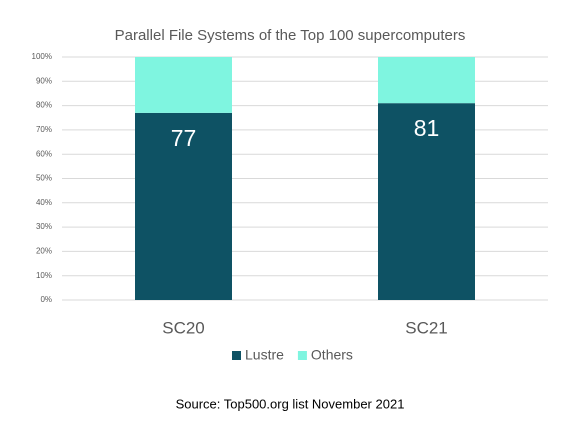 The width and height of the screenshot is (577, 427). I want to click on x-tick-label: SC20, so click(183, 327).